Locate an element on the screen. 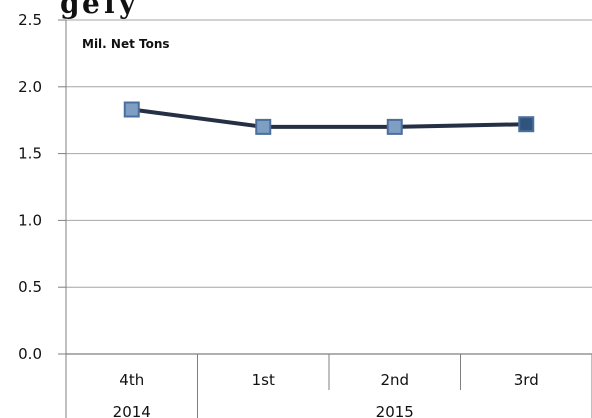  series-layer is located at coordinates (329, 118).